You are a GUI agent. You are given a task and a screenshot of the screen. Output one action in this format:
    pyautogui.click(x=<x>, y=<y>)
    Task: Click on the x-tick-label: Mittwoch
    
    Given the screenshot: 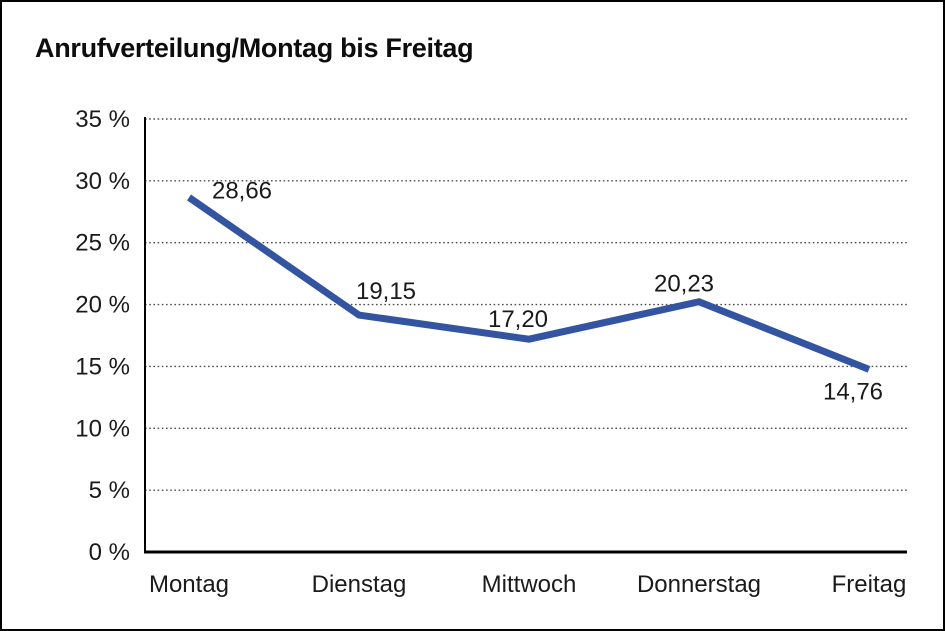 What is the action you would take?
    pyautogui.click(x=529, y=584)
    